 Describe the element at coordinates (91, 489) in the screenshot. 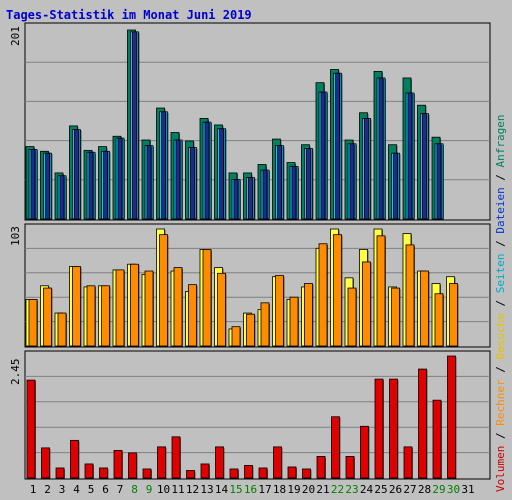

I see `day-label: 5` at that location.